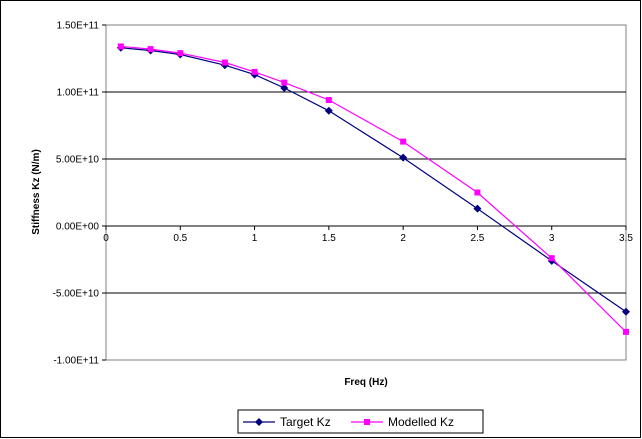 The height and width of the screenshot is (439, 642). What do you see at coordinates (78, 160) in the screenshot?
I see `y-tick-label: 5.00E+10` at bounding box center [78, 160].